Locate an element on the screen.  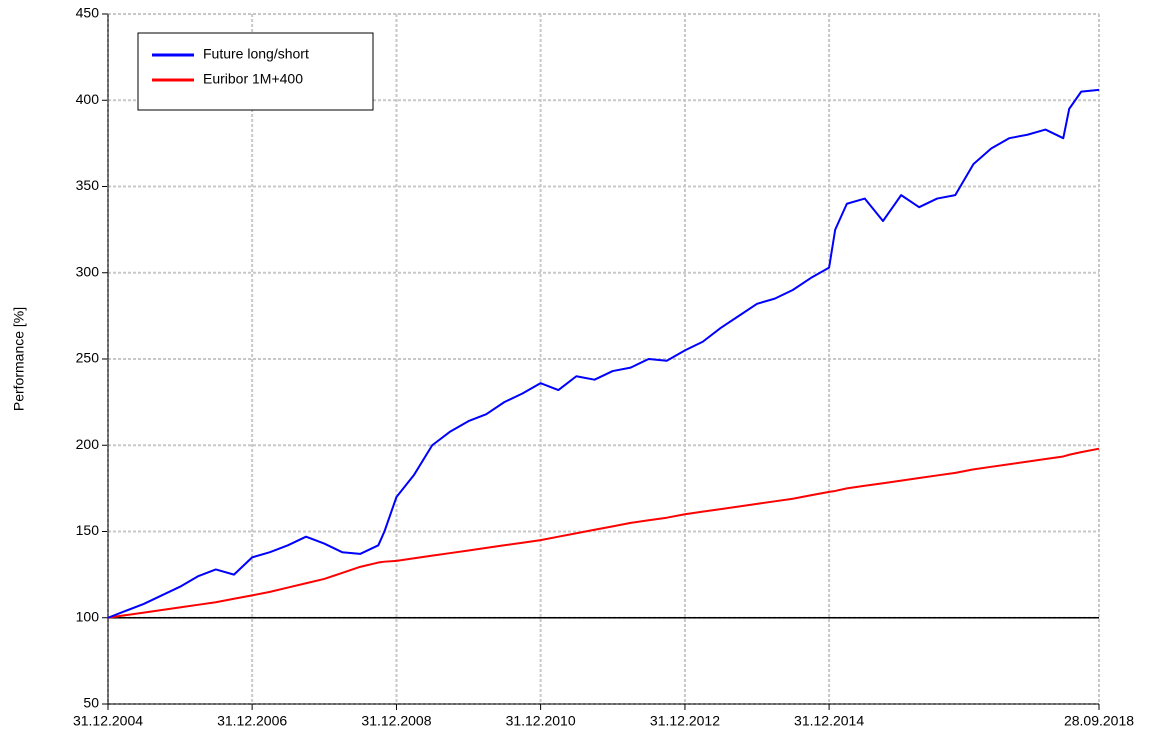
x-tick-label: 28.09.2018 is located at coordinates (1099, 721).